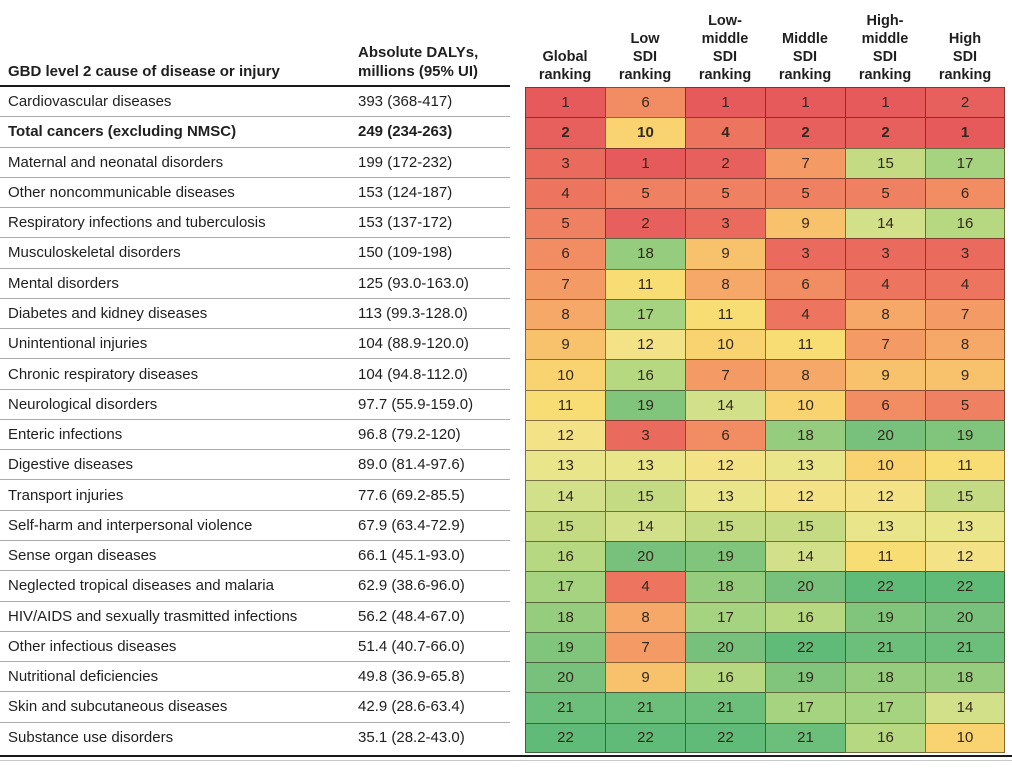 Image resolution: width=1012 pixels, height=771 pixels. Describe the element at coordinates (63, 283) in the screenshot. I see `cause-label: Mental disorders` at that location.